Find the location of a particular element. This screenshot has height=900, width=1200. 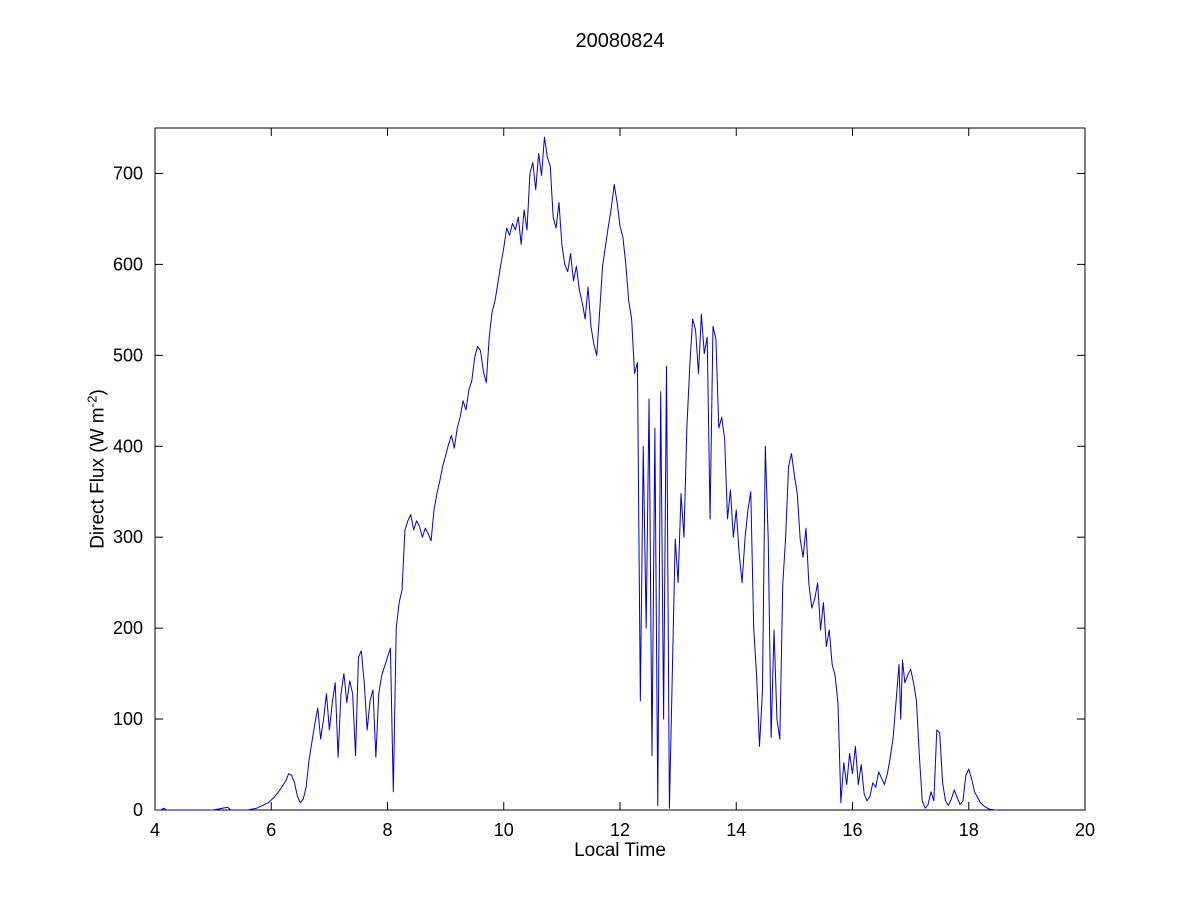

x-tick-label: 10 is located at coordinates (504, 830).